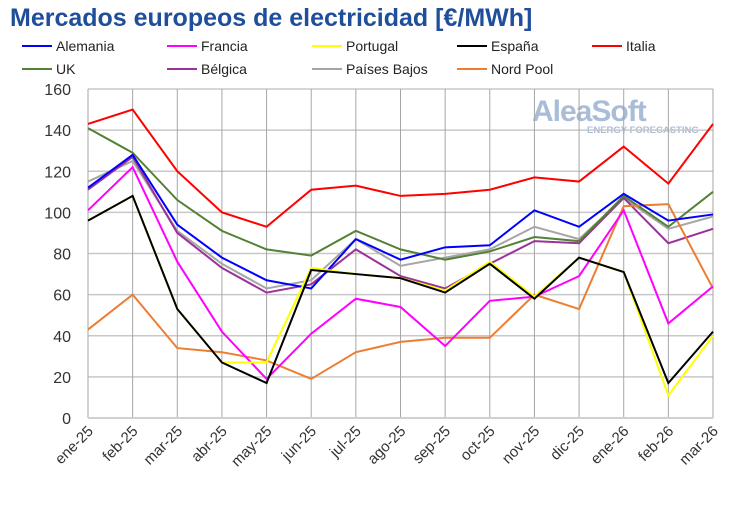 The width and height of the screenshot is (730, 506). What do you see at coordinates (224, 69) in the screenshot?
I see `legend-label: Bélgica` at bounding box center [224, 69].